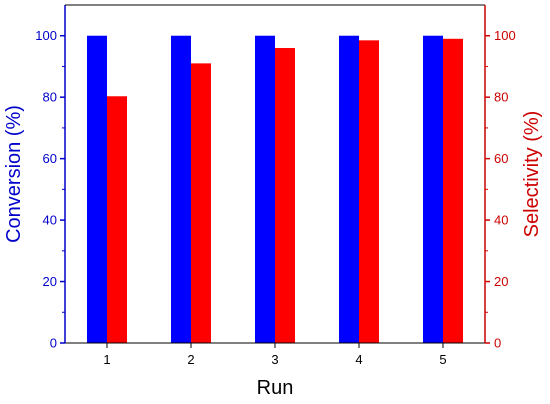 This screenshot has height=404, width=550. Describe the element at coordinates (46, 35) in the screenshot. I see `y-left-tick-label: 100` at that location.